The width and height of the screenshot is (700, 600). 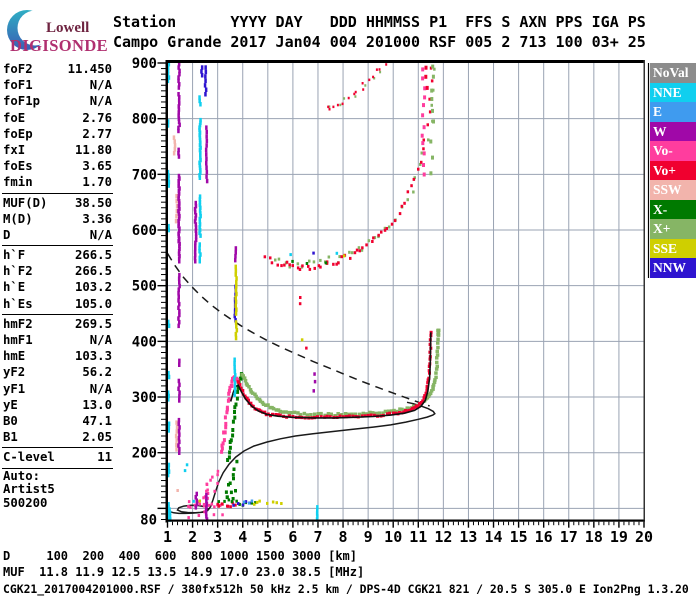 What do you see at coordinates (18, 303) in the screenshot?
I see `param-label: h`Es` at bounding box center [18, 303].